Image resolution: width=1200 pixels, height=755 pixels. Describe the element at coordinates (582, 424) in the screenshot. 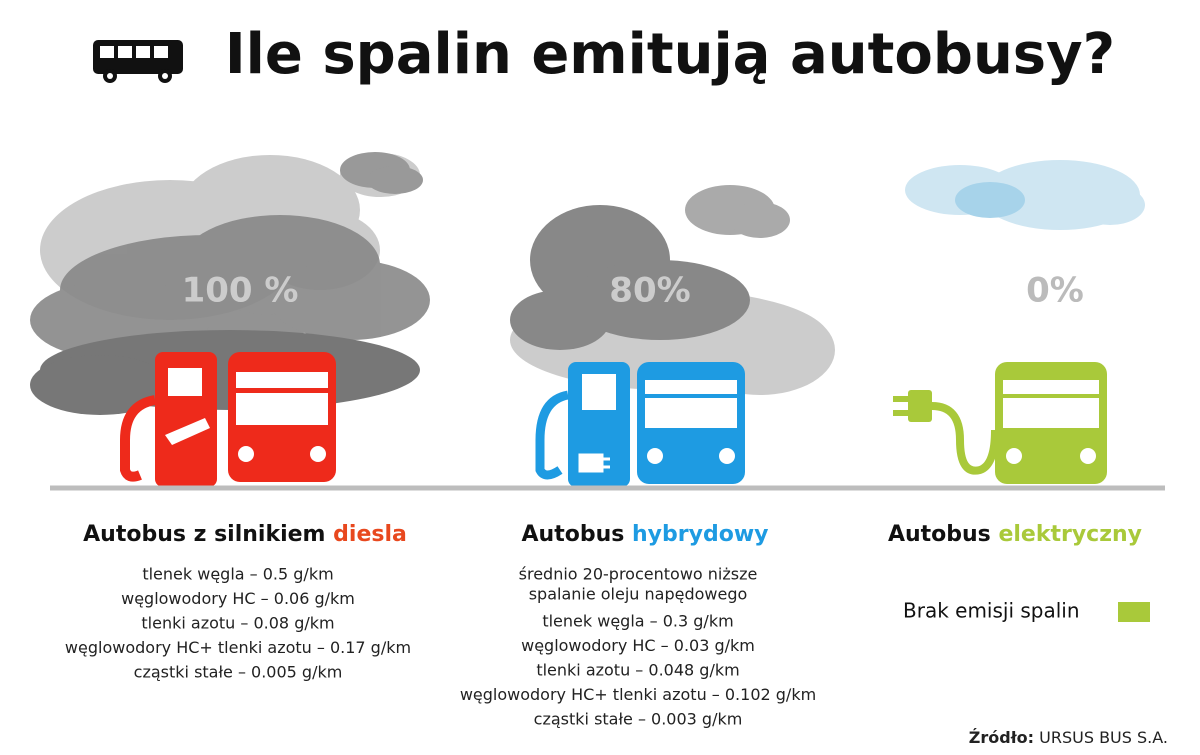

I see `charger-icon` at that location.